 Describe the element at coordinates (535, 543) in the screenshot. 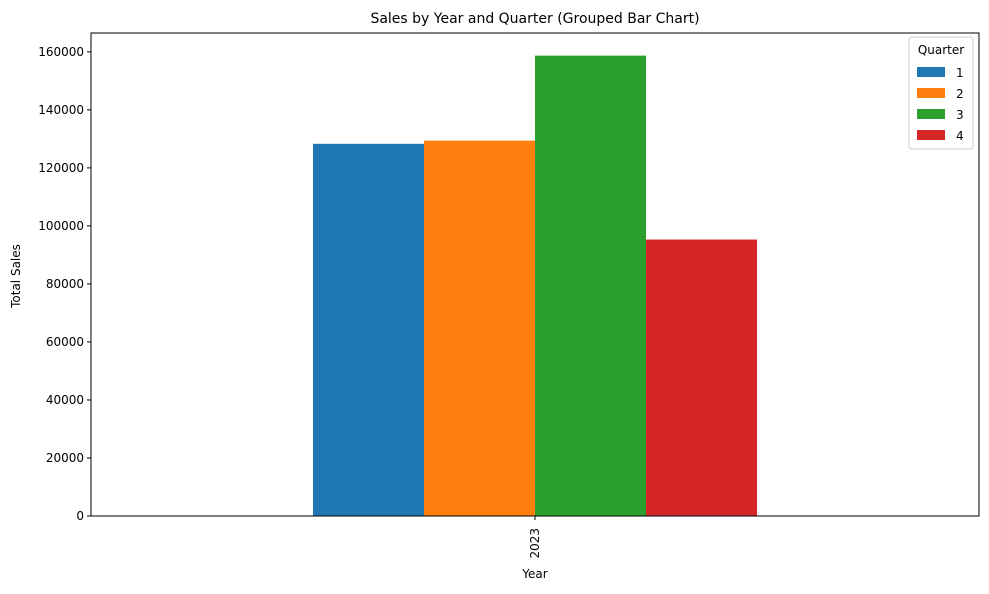

I see `x-tick-label: 2023` at that location.